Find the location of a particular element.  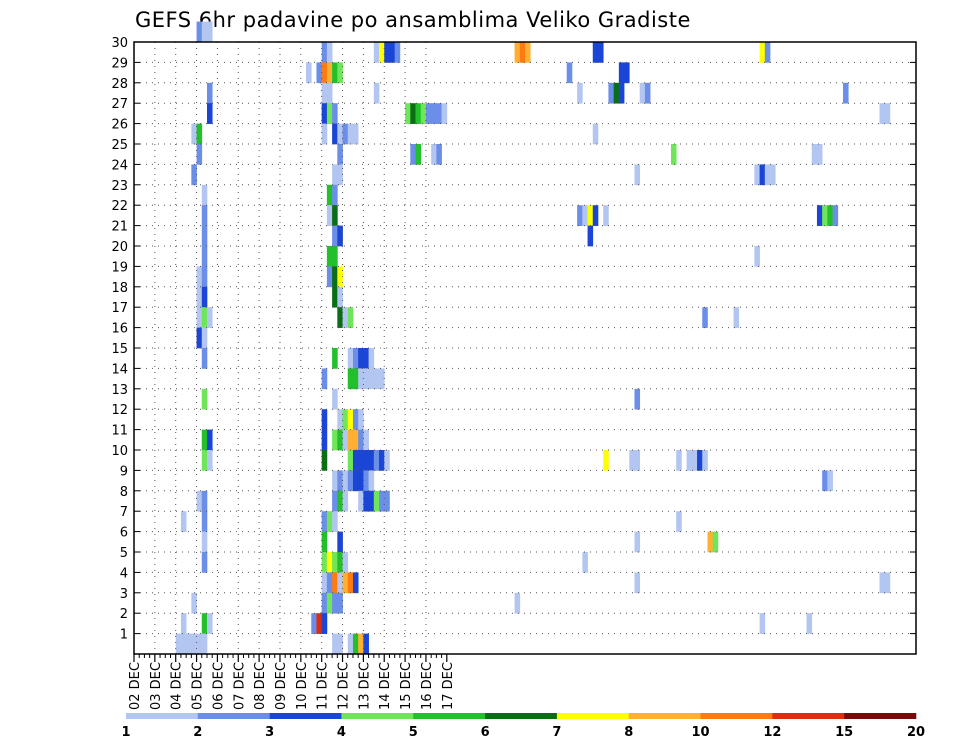

x-tick-label: 12 DEC is located at coordinates (344, 686).